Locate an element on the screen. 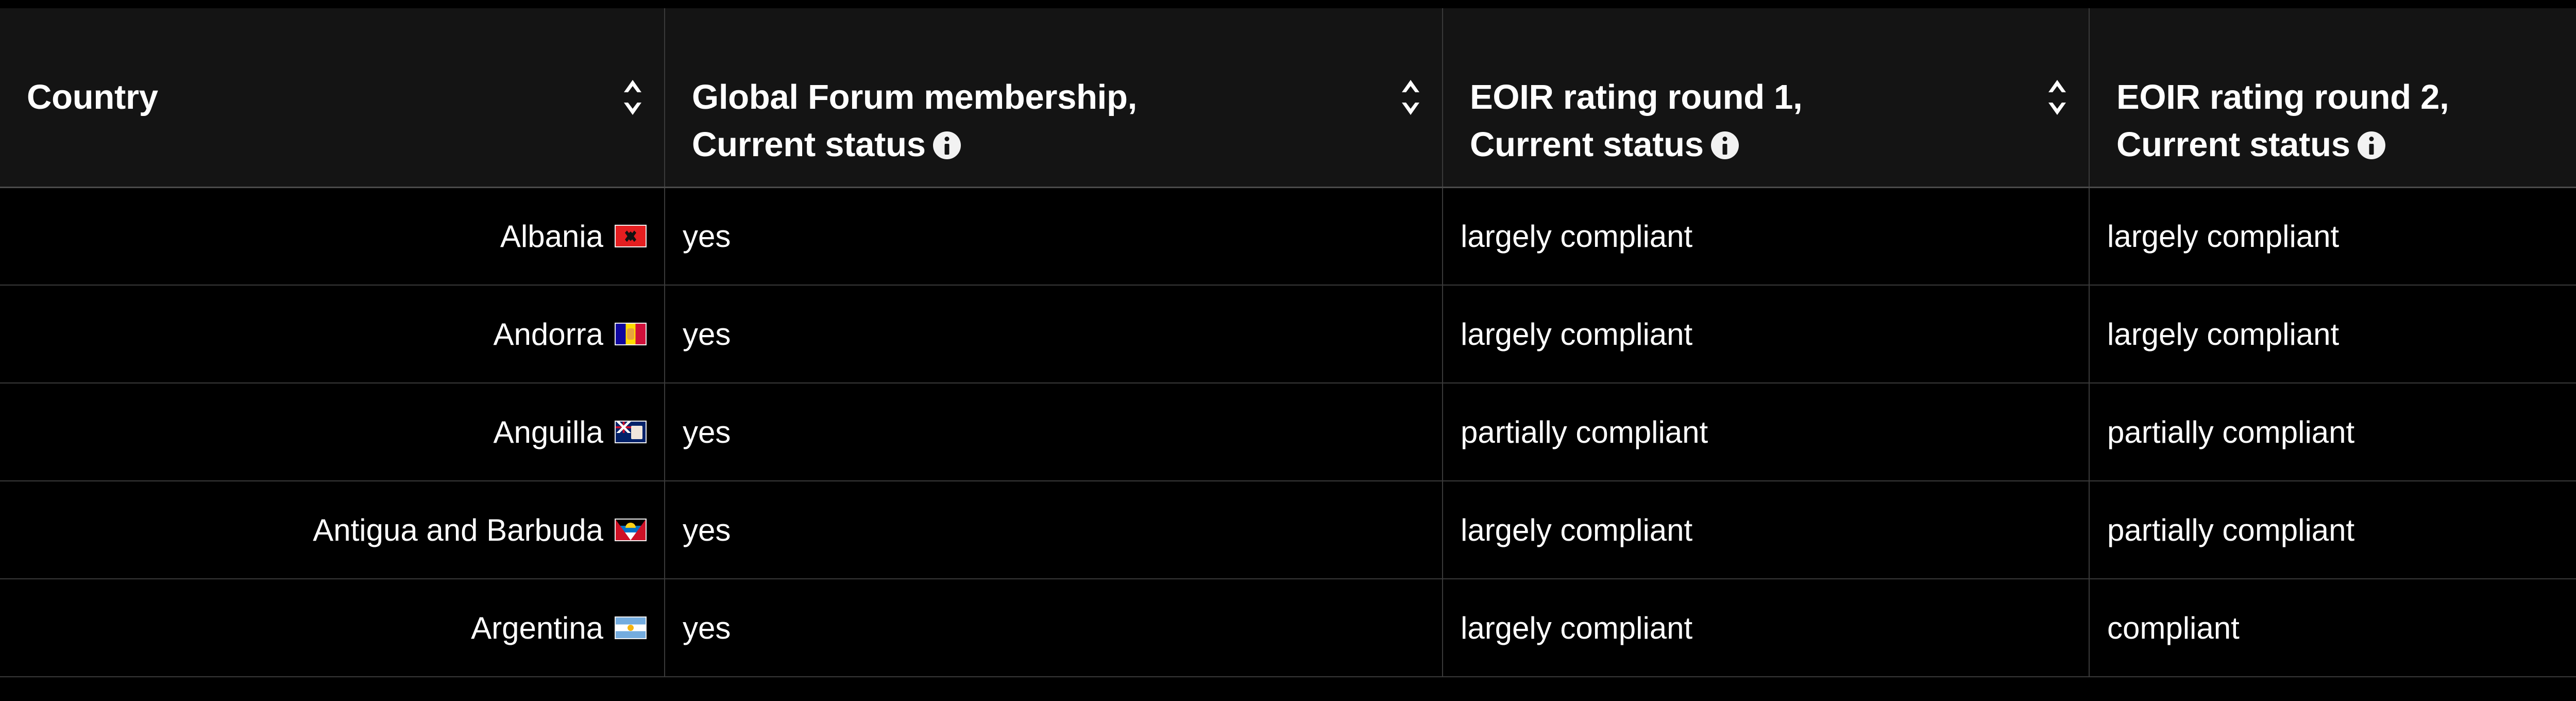  flag-argentina-icon is located at coordinates (631, 627).